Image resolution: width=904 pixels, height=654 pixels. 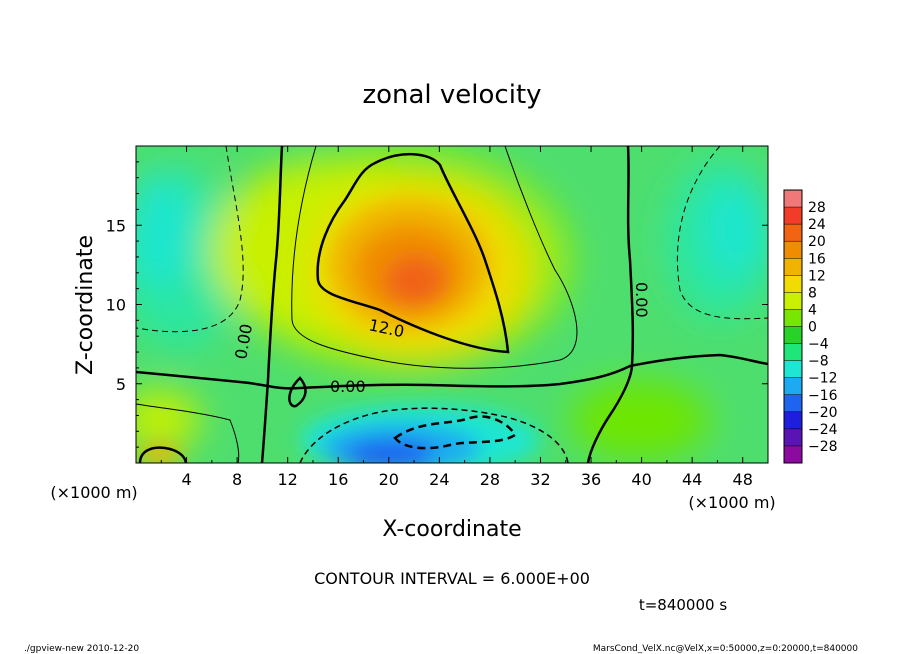 What do you see at coordinates (641, 479) in the screenshot?
I see `x-tick-label: 40` at bounding box center [641, 479].